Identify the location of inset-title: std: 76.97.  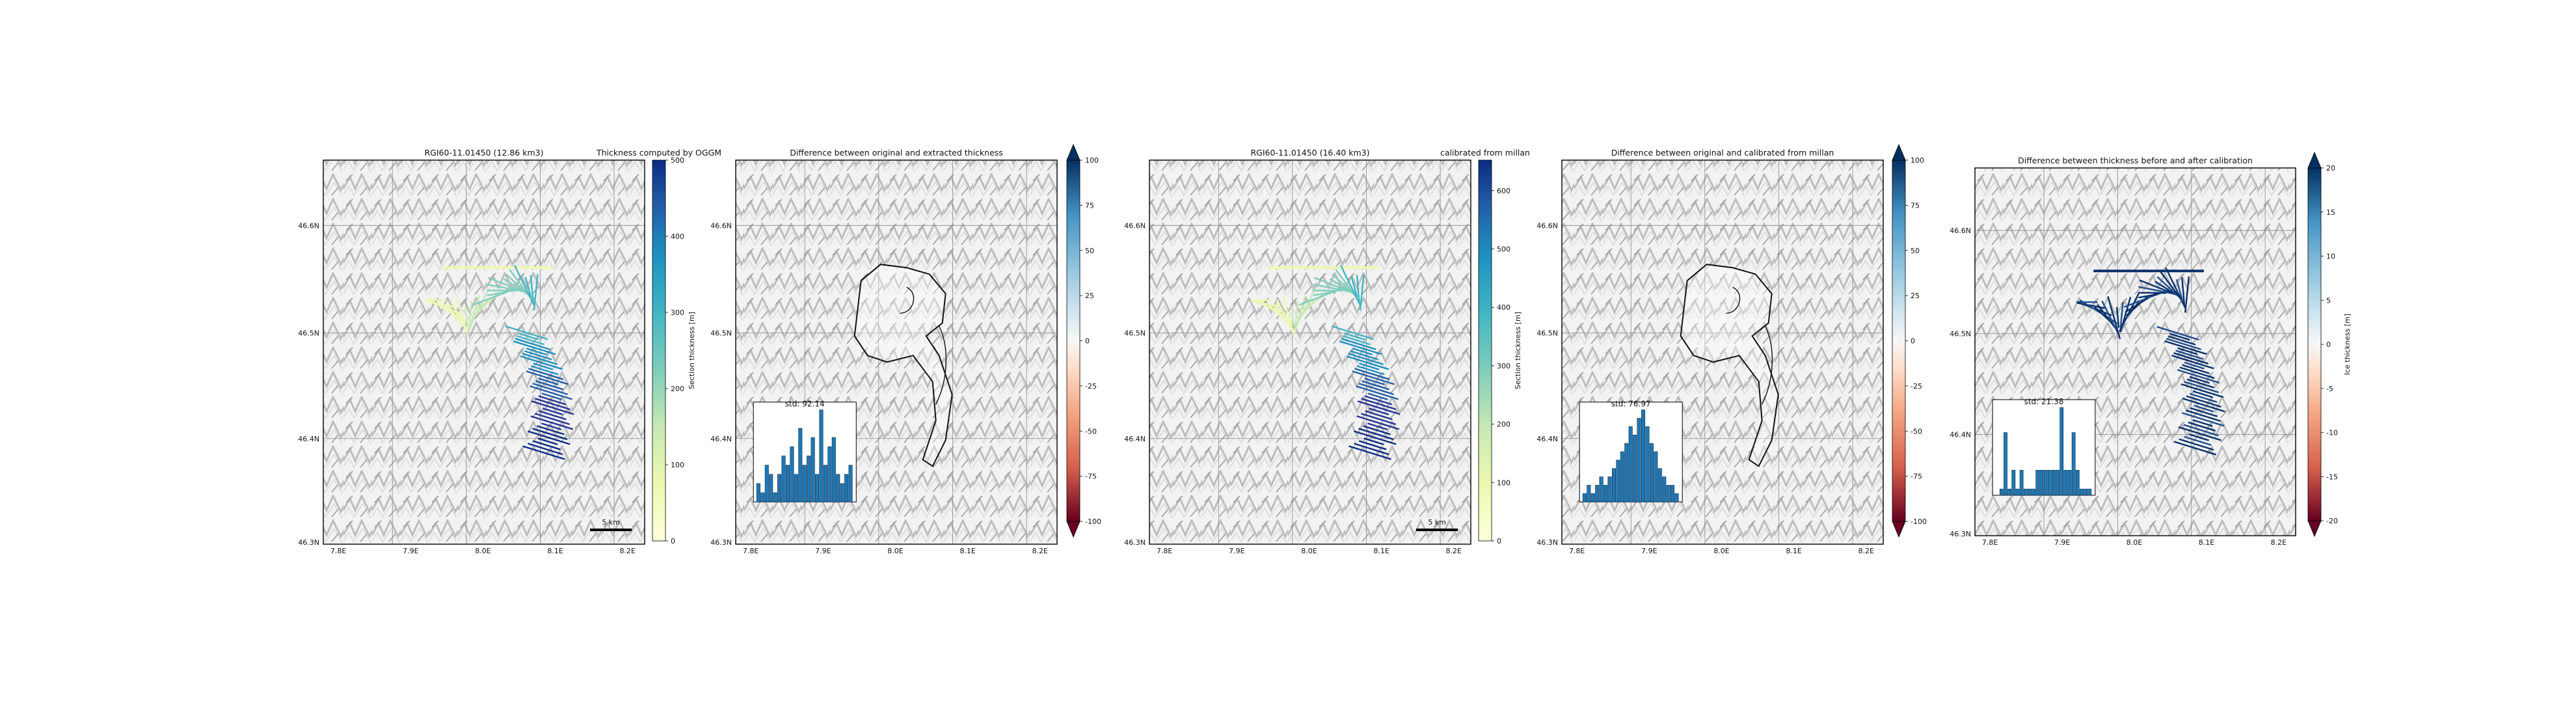
(1631, 404).